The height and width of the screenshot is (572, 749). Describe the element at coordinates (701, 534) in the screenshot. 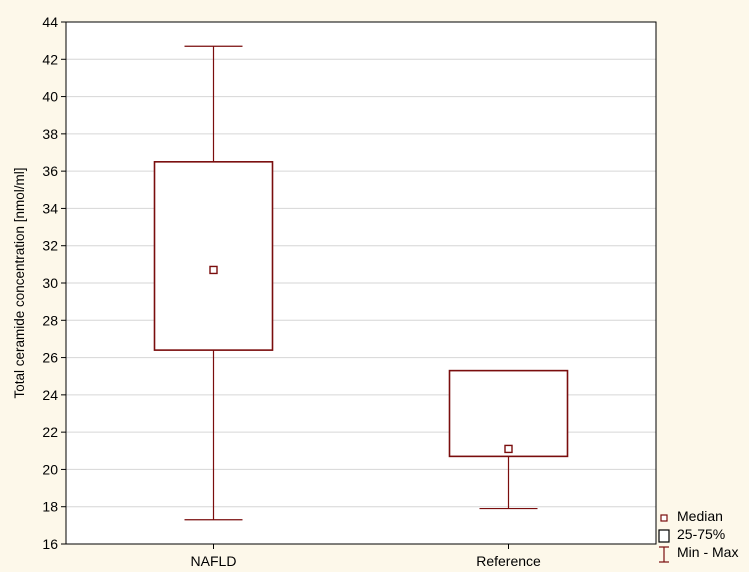

I see `legend-label: 25-75%` at that location.